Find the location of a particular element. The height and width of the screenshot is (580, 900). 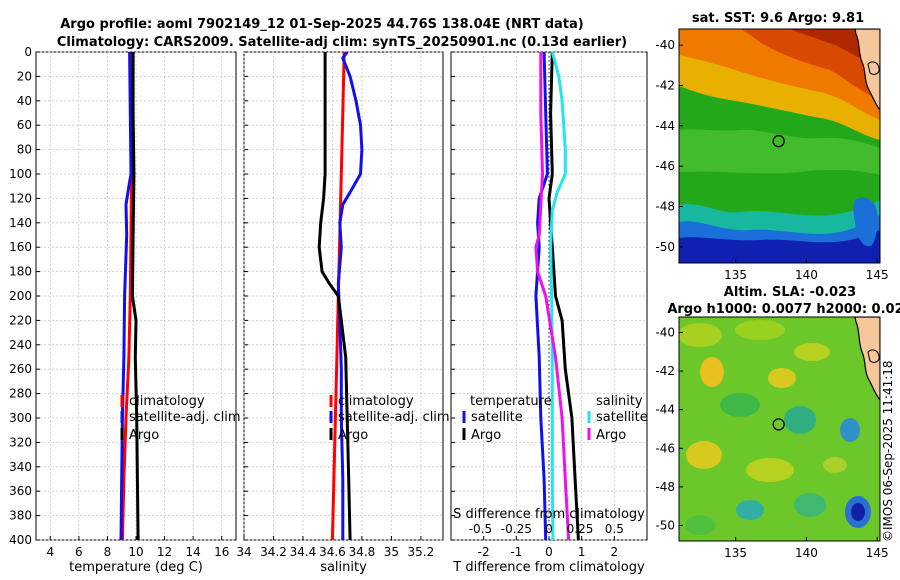

x-tick-label: 14 is located at coordinates (193, 552).